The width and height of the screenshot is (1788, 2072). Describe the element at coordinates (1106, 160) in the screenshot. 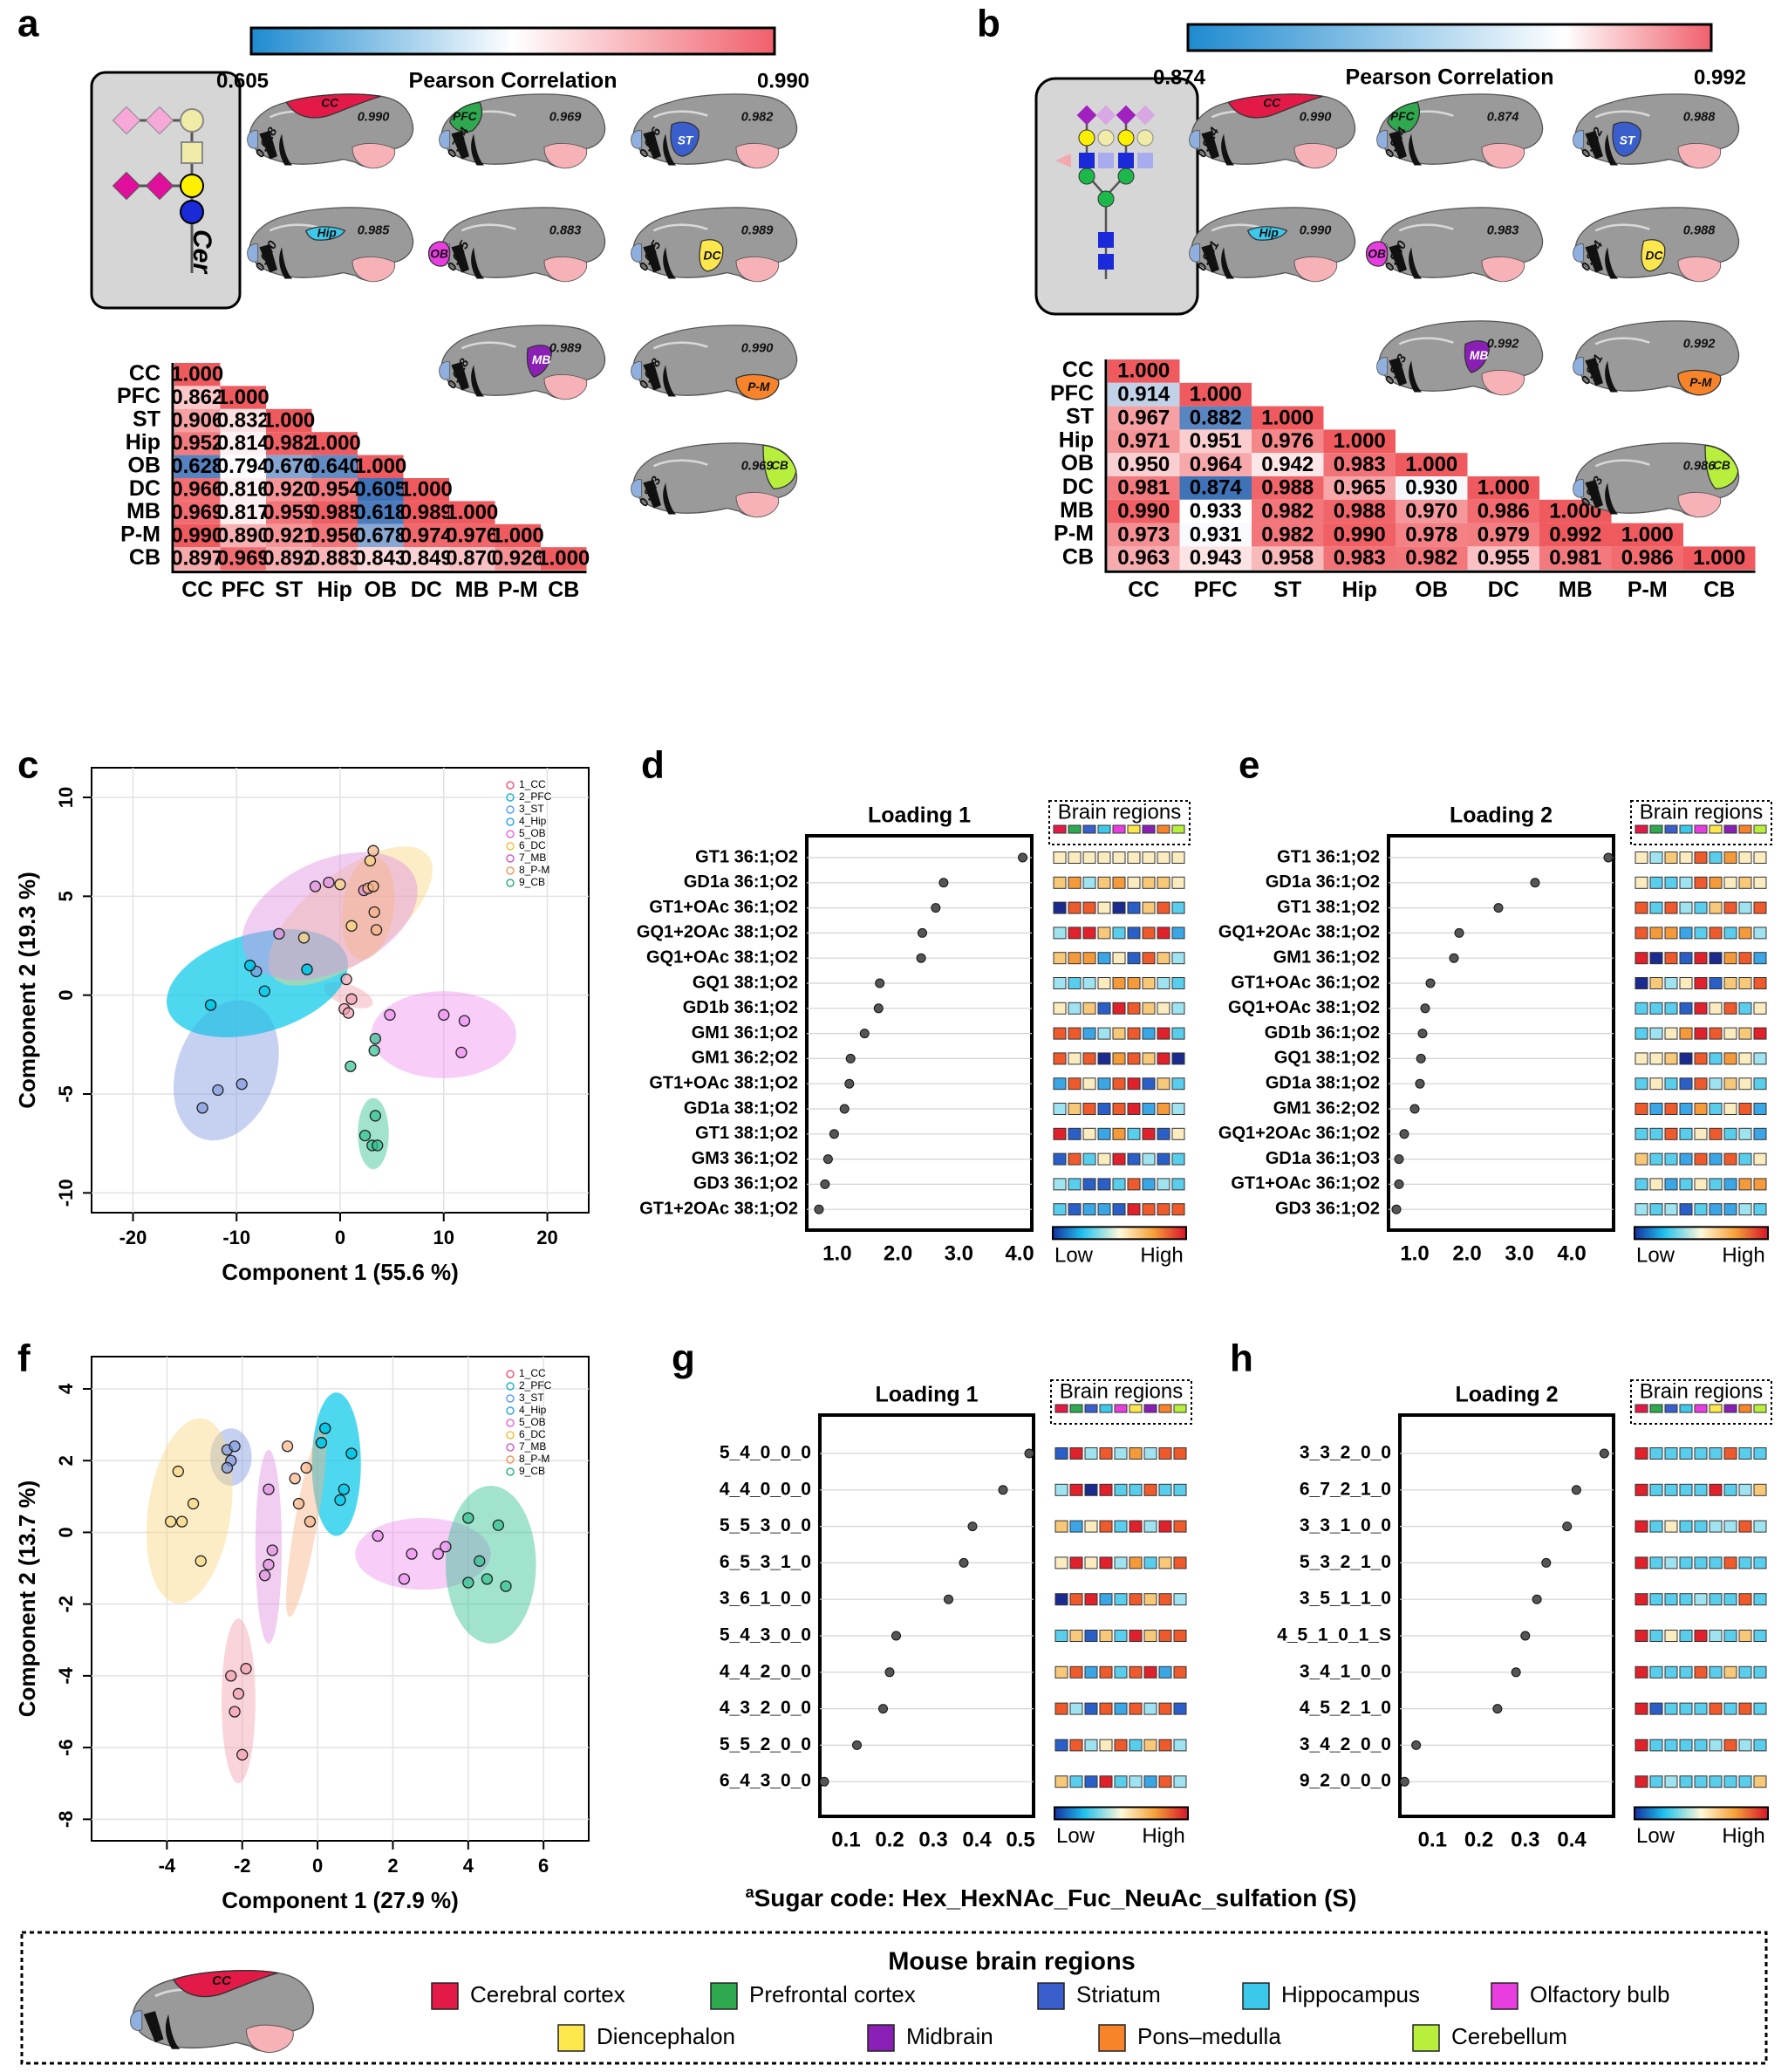

I see `glcnac-square-pale` at that location.